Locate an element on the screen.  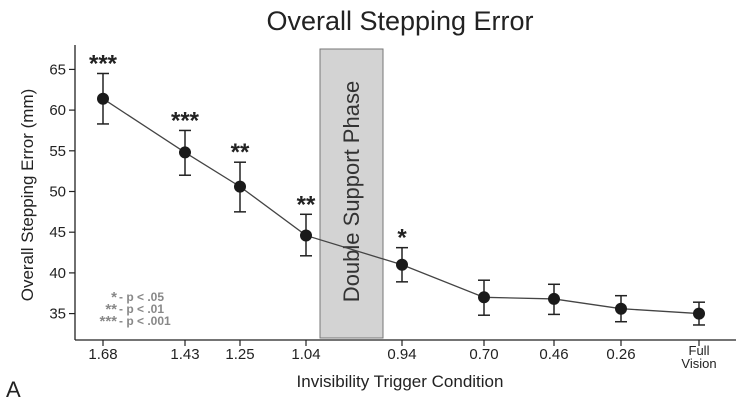
x-tick-label: 1.68 is located at coordinates (102, 354).